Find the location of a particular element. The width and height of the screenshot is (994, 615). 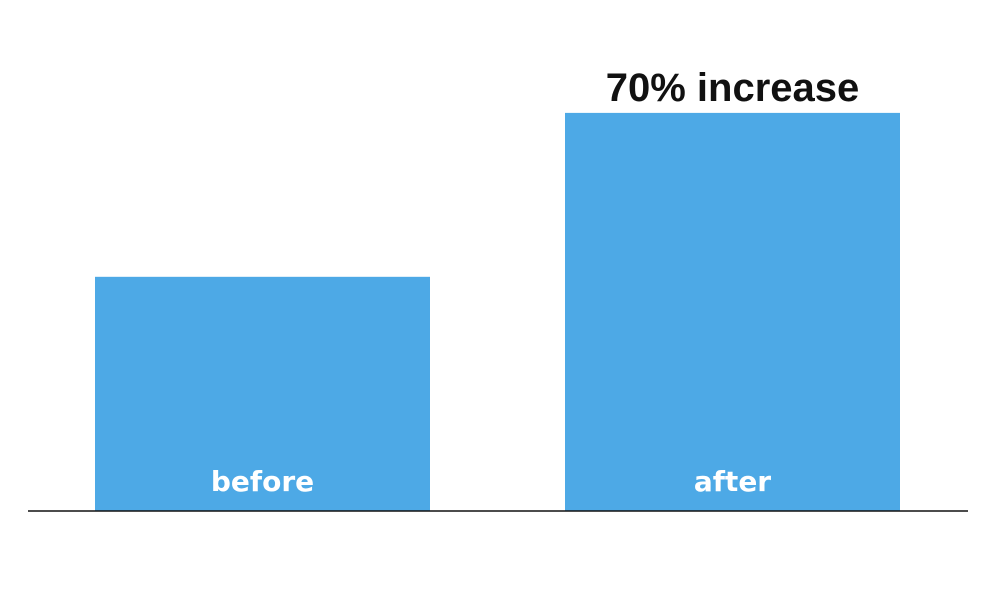

bar-label-before: before is located at coordinates (262, 481).